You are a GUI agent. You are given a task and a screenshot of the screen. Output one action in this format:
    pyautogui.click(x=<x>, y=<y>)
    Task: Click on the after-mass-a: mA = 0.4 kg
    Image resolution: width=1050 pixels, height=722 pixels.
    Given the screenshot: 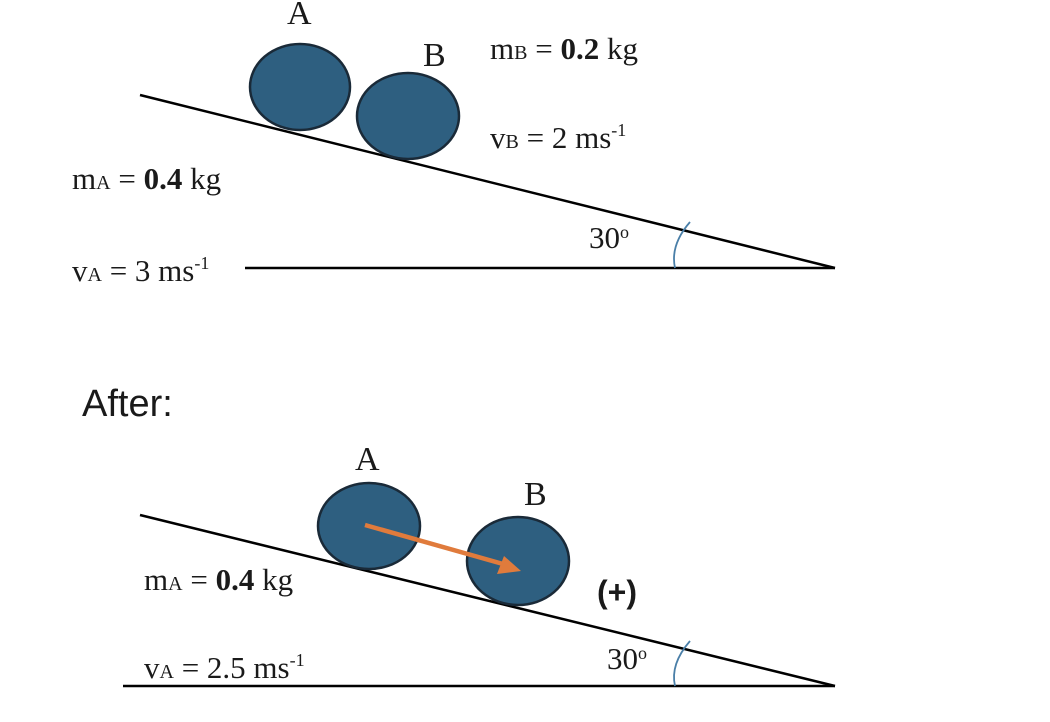 What is the action you would take?
    pyautogui.click(x=218, y=579)
    